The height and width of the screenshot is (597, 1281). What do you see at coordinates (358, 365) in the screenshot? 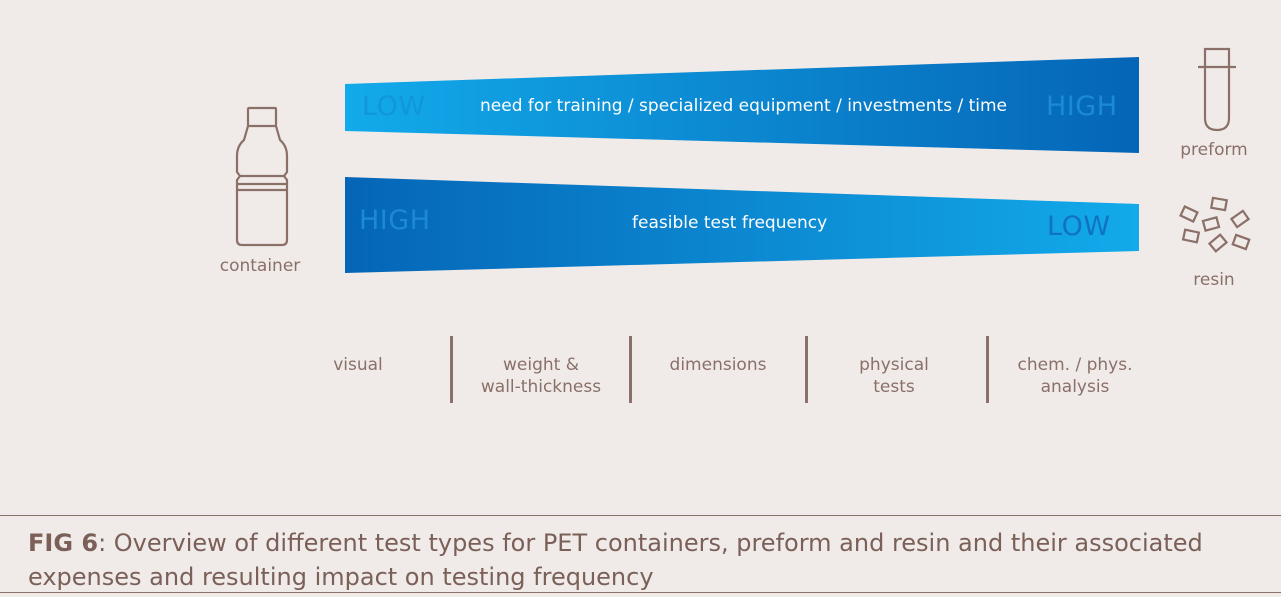
I see `category-visual: visual` at bounding box center [358, 365].